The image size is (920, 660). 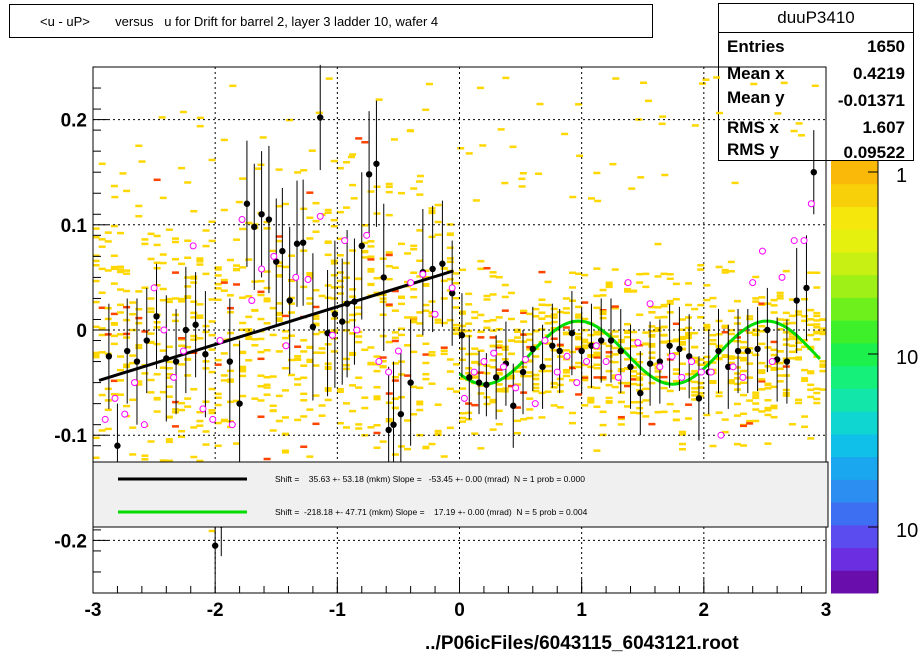 I want to click on x-tick-label: 0, so click(x=459, y=610).